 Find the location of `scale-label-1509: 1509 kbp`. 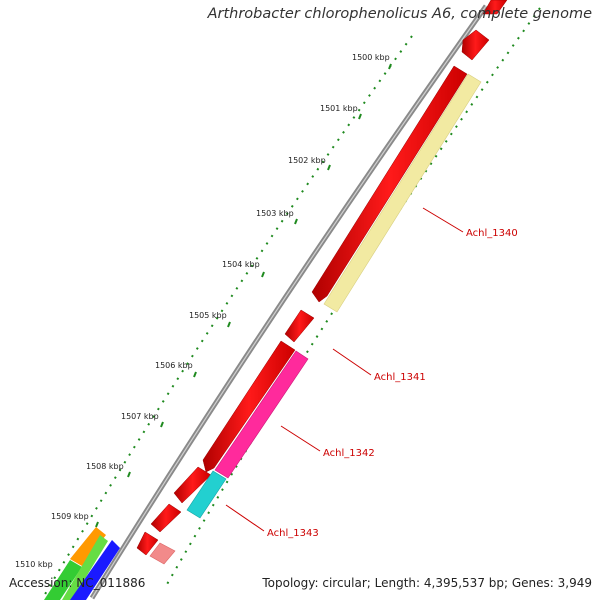

scale-label-1509: 1509 kbp is located at coordinates (70, 516).